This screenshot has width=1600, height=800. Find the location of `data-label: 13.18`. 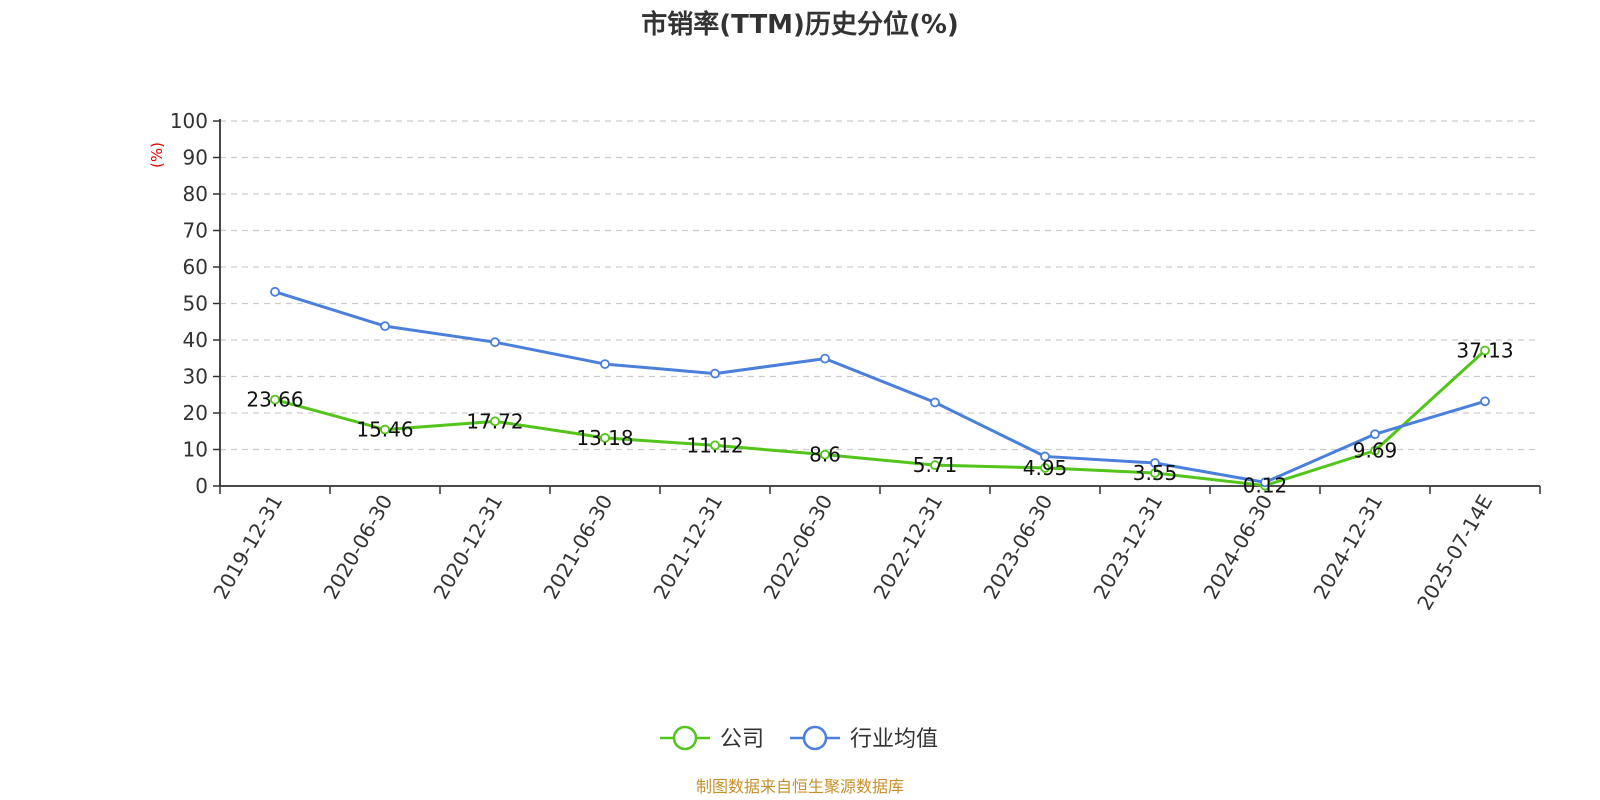

data-label: 13.18 is located at coordinates (604, 438).